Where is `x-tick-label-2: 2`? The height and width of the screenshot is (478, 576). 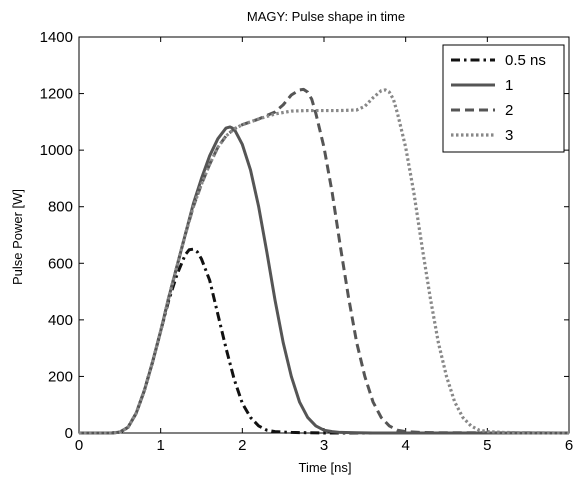
x-tick-label-2: 2 is located at coordinates (242, 445).